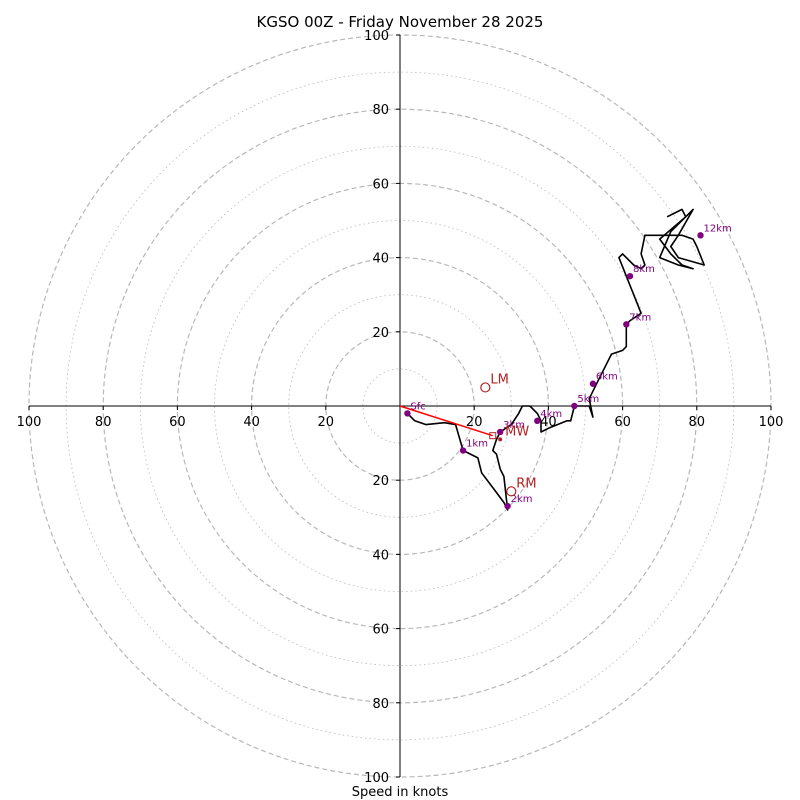 The height and width of the screenshot is (800, 800). Describe the element at coordinates (644, 269) in the screenshot. I see `height-marker-label: 8km` at that location.